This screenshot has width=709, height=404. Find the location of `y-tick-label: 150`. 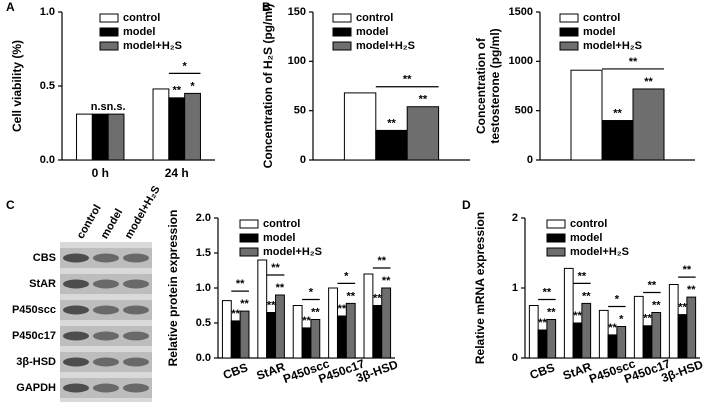

y-tick-label: 150 is located at coordinates (297, 12).